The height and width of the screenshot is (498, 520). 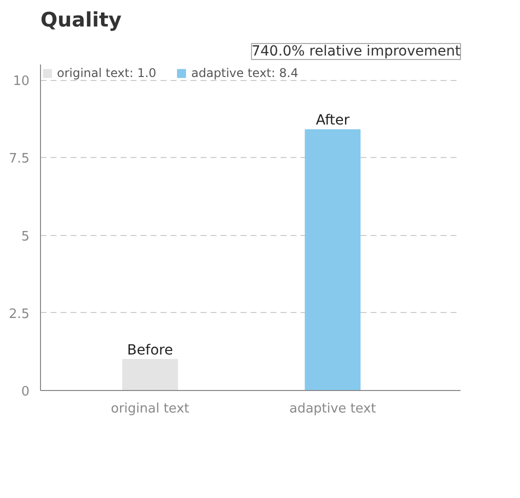 I want to click on y-tick-label: 10, so click(x=21, y=82).